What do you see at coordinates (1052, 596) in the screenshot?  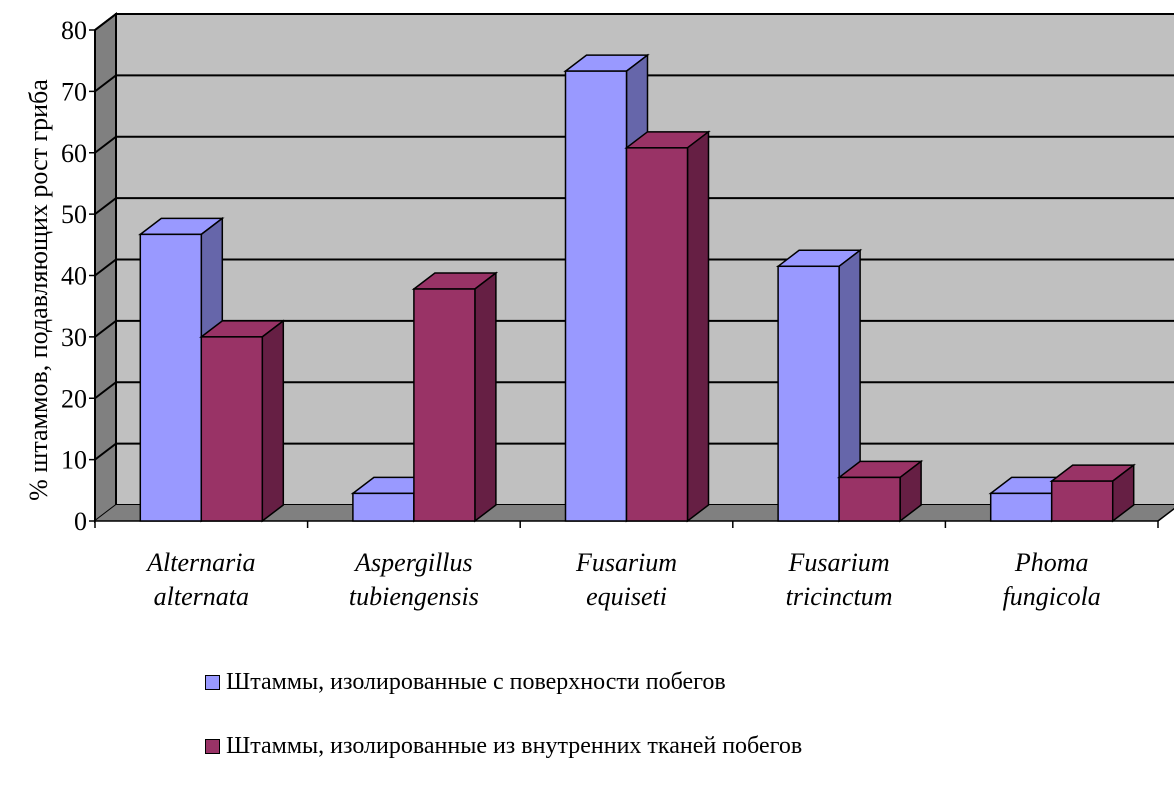 I see `x-tick-label: fungicola` at bounding box center [1052, 596].